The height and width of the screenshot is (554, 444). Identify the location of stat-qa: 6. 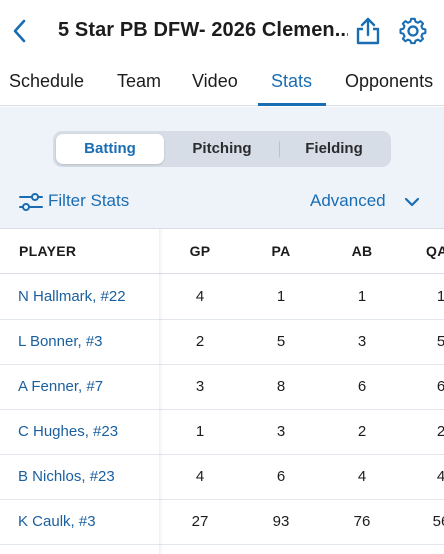
(440, 386).